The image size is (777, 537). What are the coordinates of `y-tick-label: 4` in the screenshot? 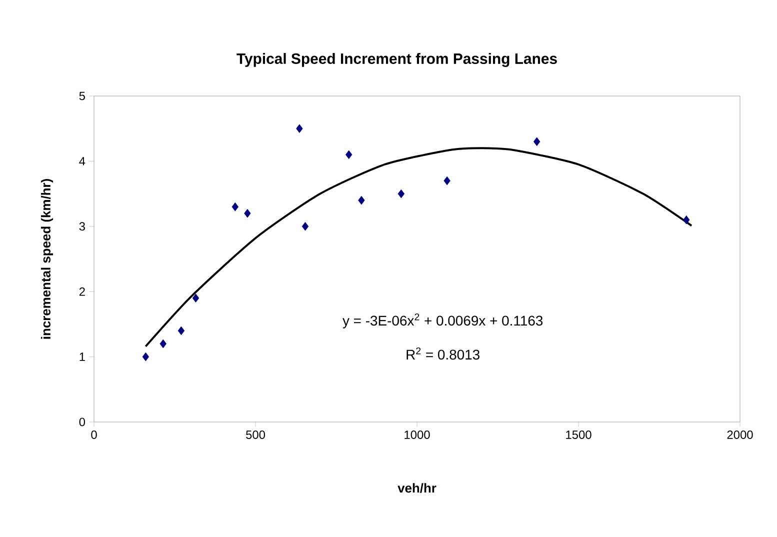 It's located at (82, 161).